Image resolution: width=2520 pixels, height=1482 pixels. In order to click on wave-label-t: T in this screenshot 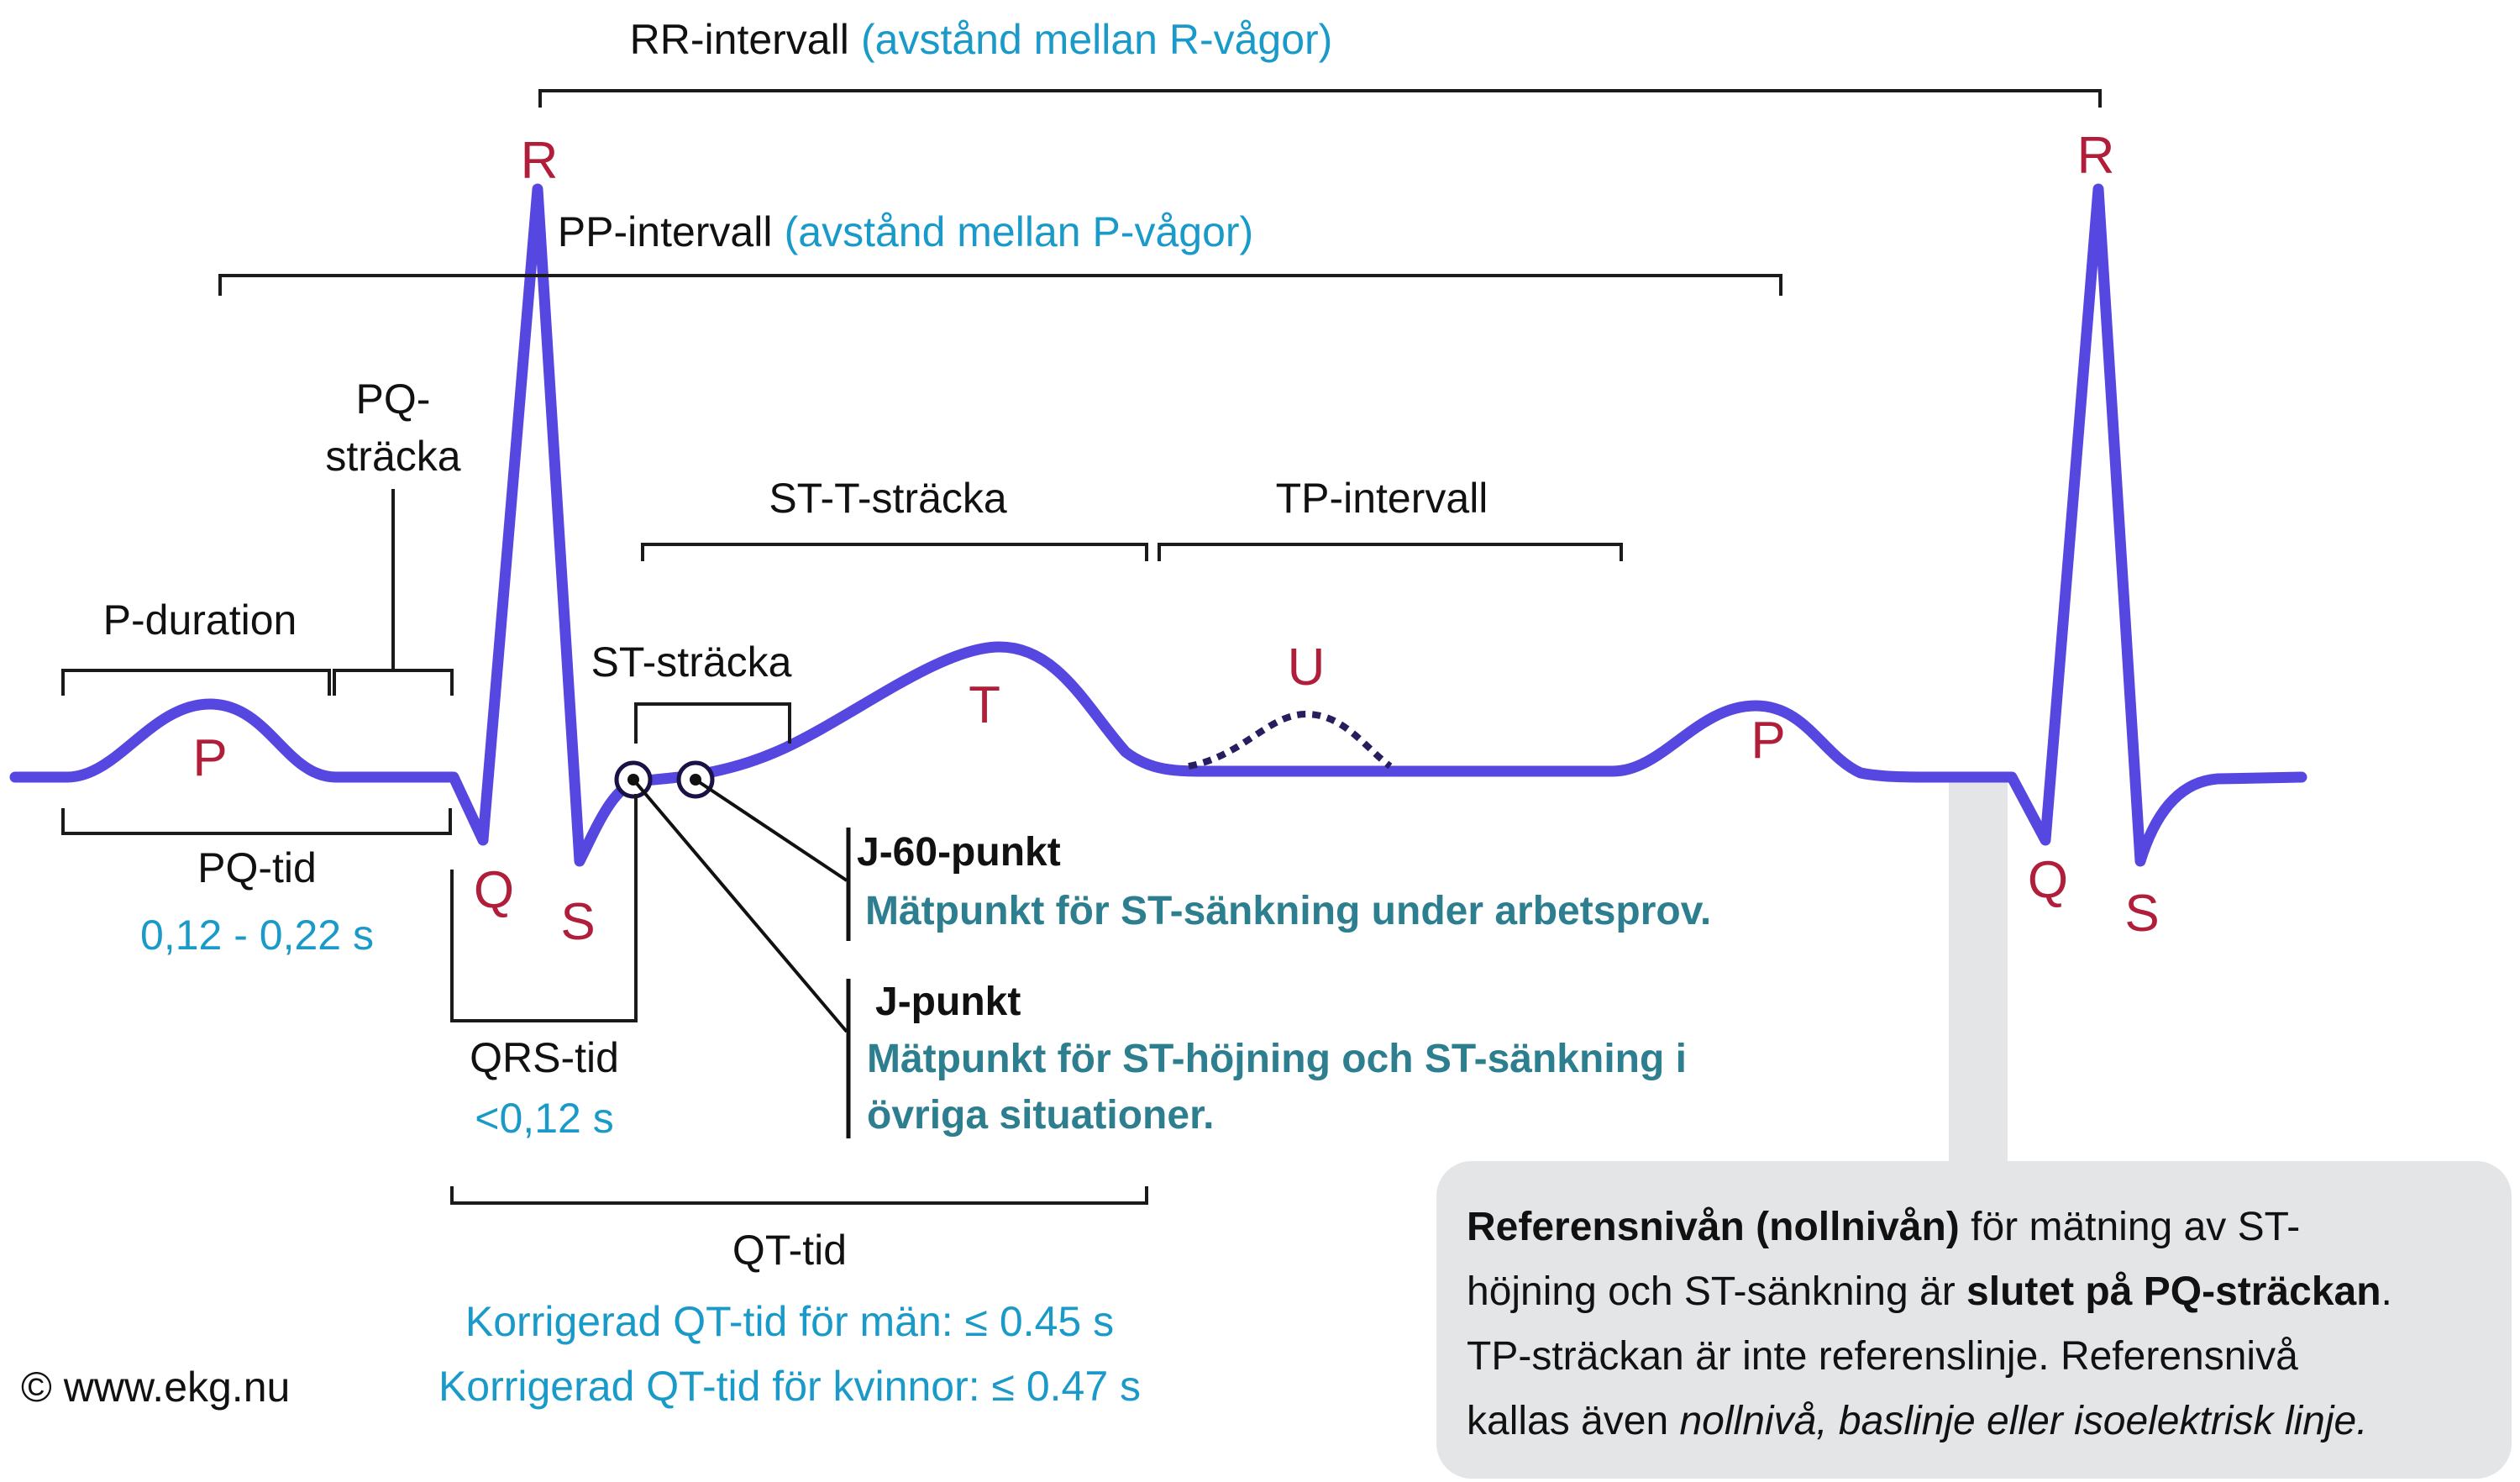, I will do `click(984, 705)`.